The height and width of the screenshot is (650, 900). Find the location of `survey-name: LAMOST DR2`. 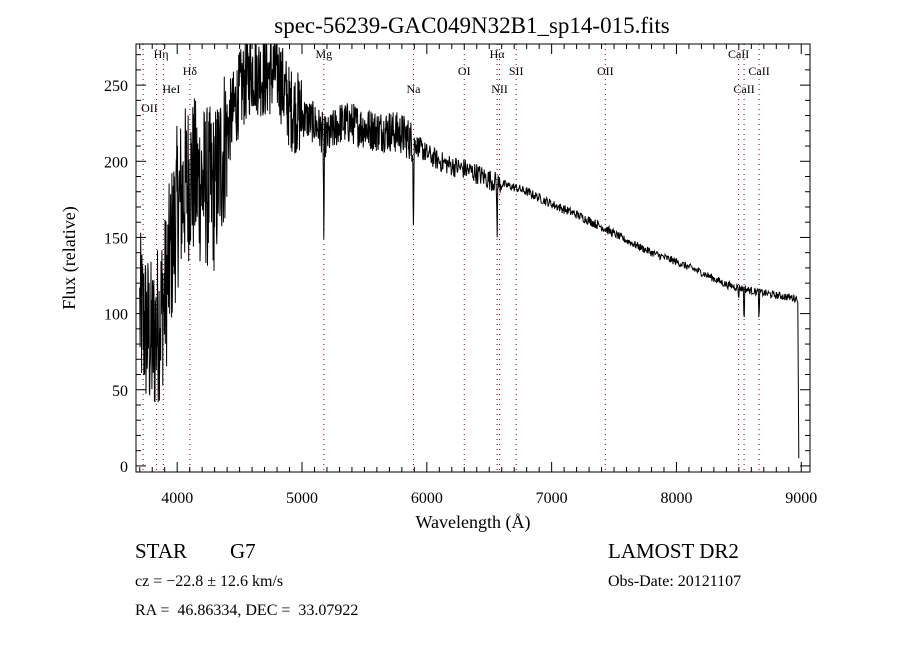

survey-name: LAMOST DR2 is located at coordinates (673, 551).